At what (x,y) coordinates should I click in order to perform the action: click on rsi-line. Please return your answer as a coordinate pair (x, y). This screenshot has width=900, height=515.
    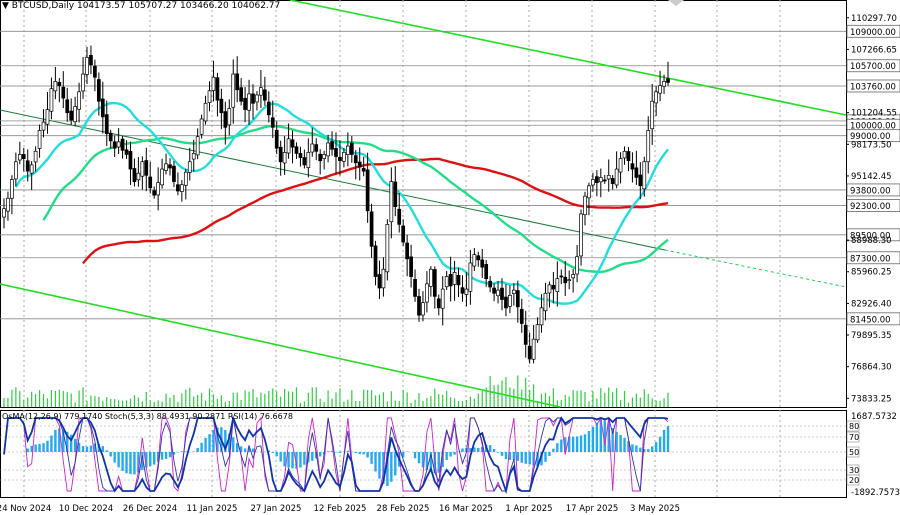
    Looking at the image, I should click on (336, 454).